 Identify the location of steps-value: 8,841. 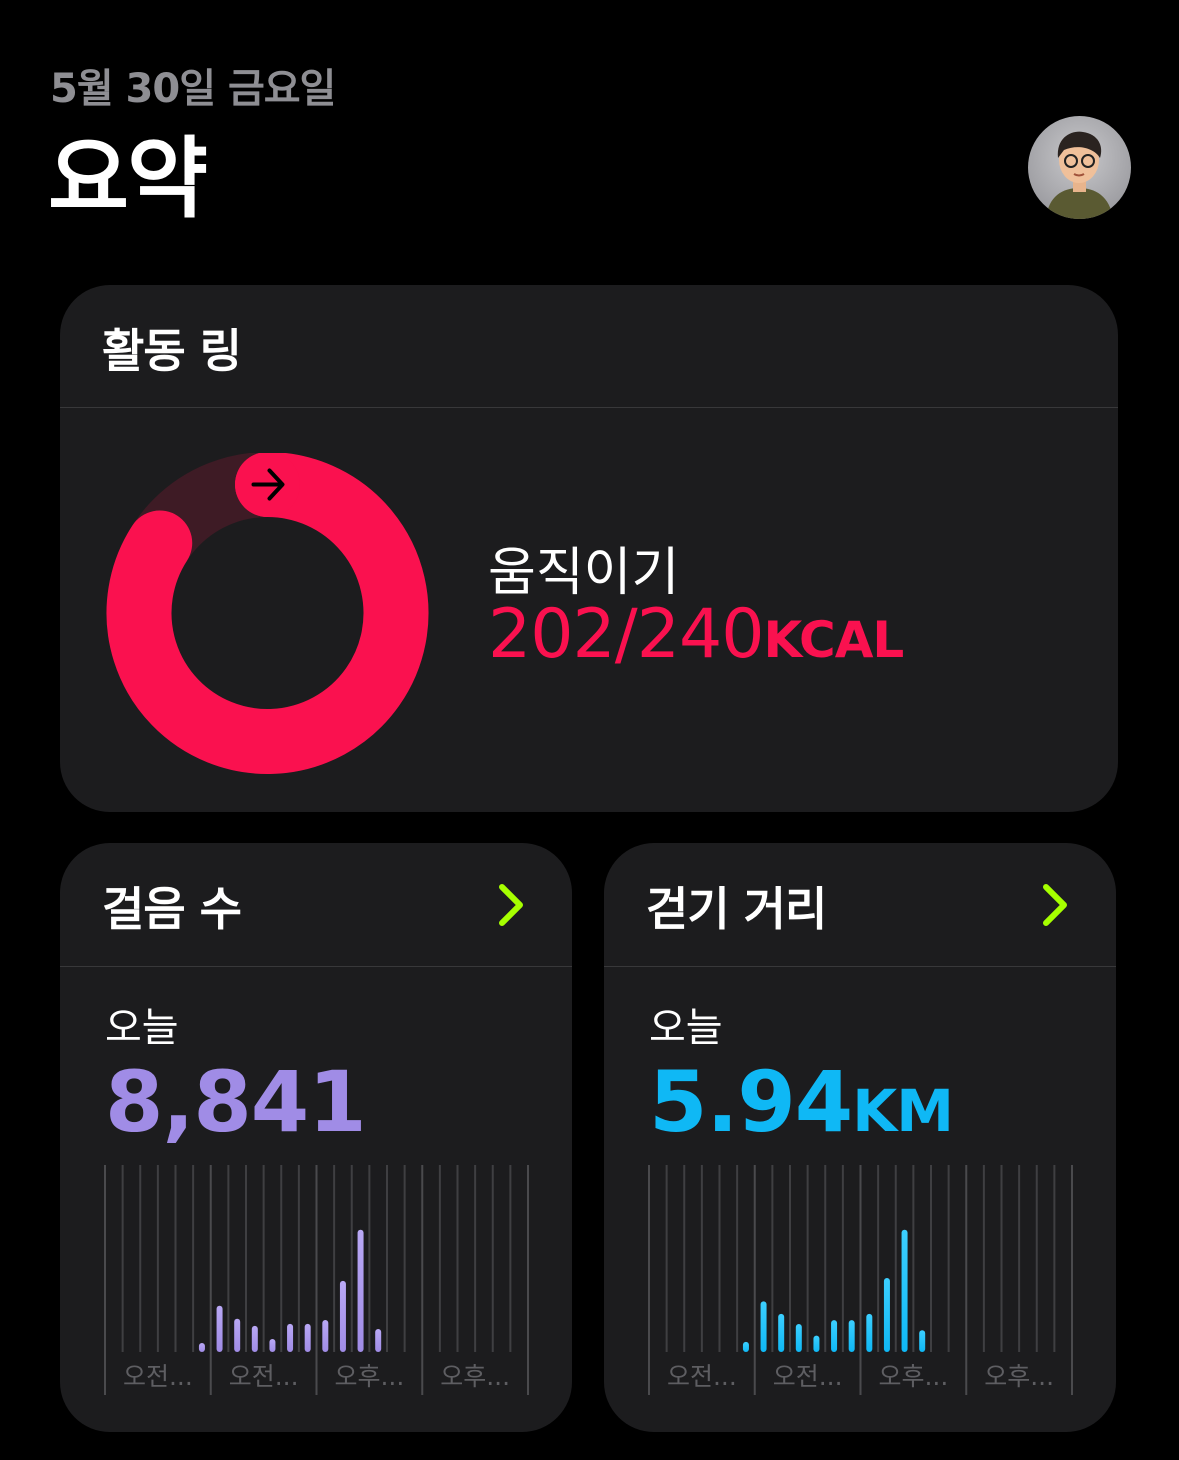
(236, 1102).